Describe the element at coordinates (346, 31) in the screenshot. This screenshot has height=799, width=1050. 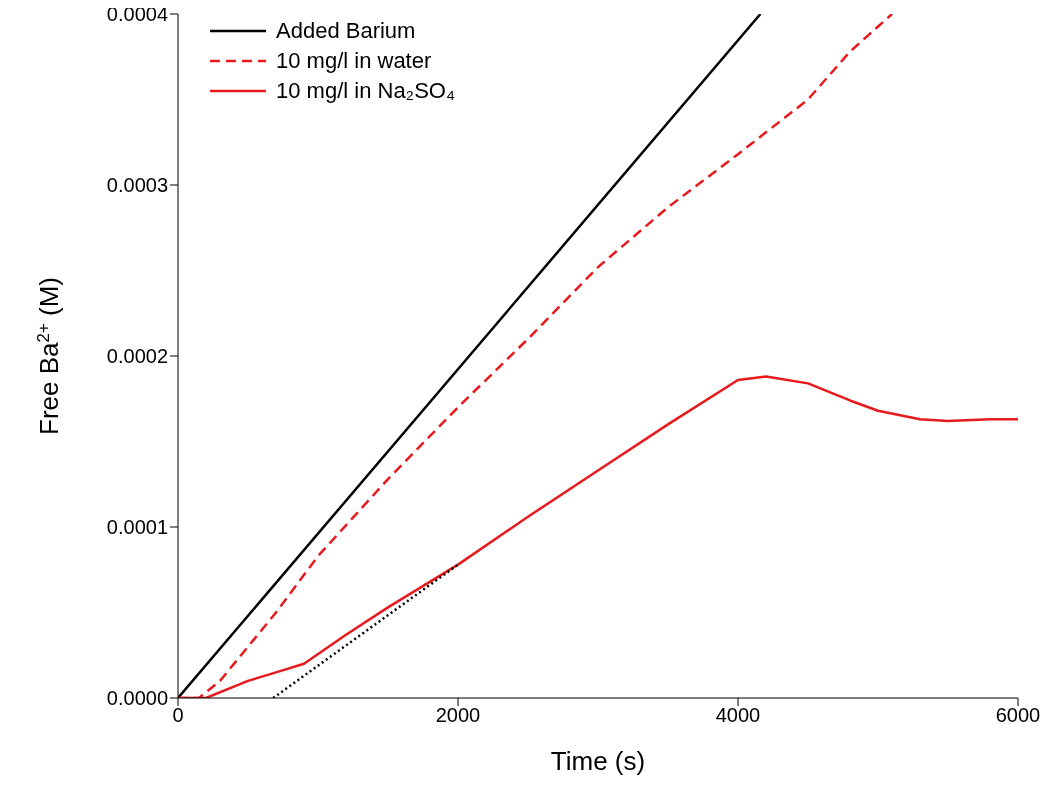
I see `legend-label: Added Barium` at that location.